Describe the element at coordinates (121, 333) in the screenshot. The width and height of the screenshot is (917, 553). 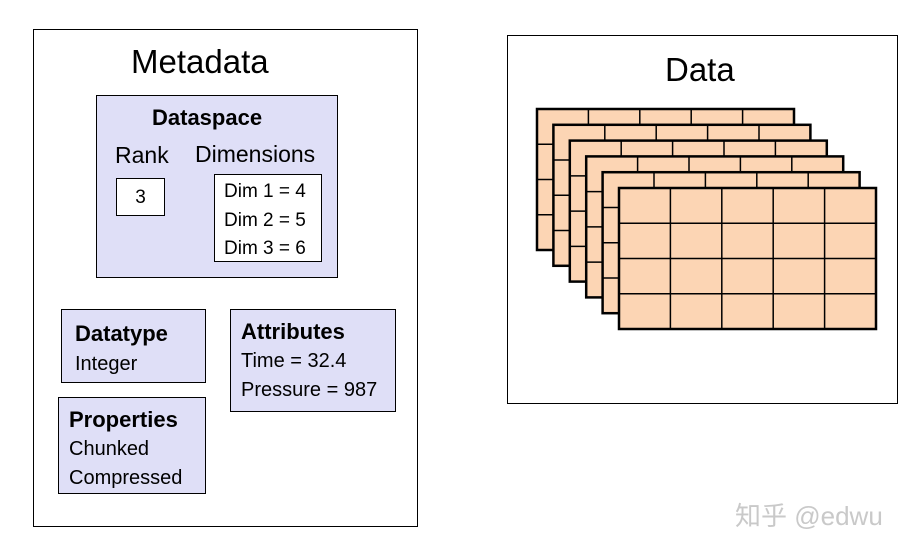
I see `datatype-heading: Datatype` at that location.